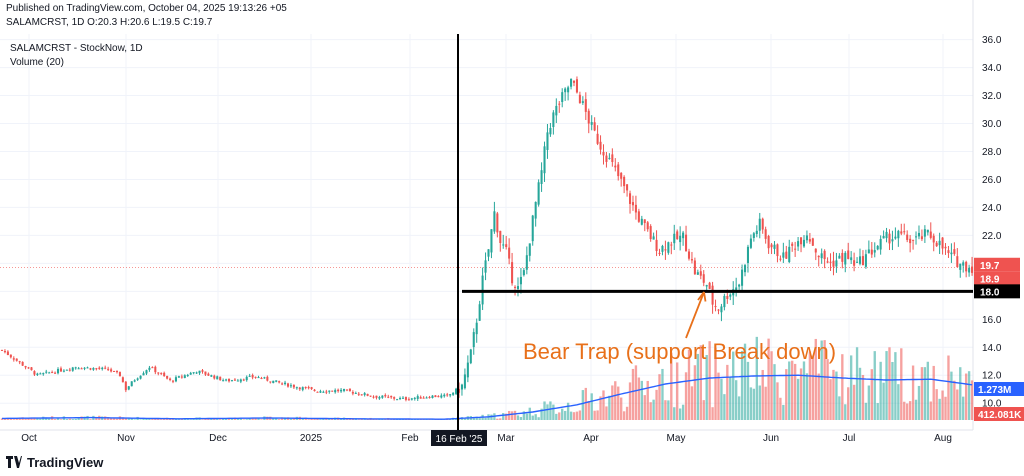  I want to click on y-tick-label: 32.0, so click(992, 96).